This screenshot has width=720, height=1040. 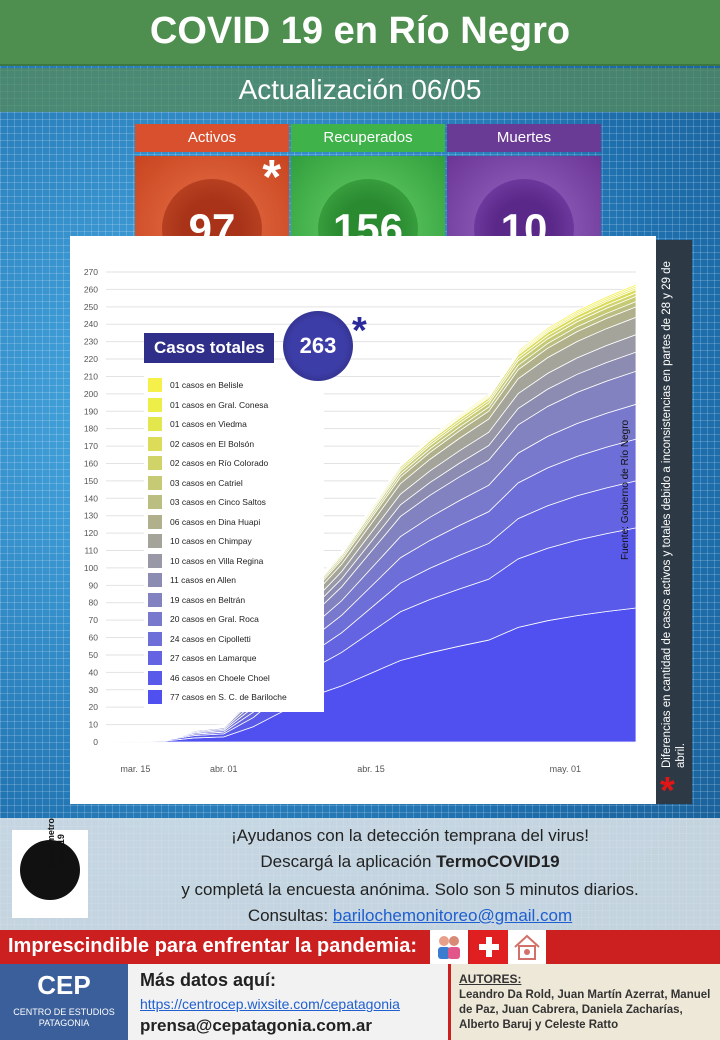 I want to click on y-tick-label: 40, so click(x=94, y=672).